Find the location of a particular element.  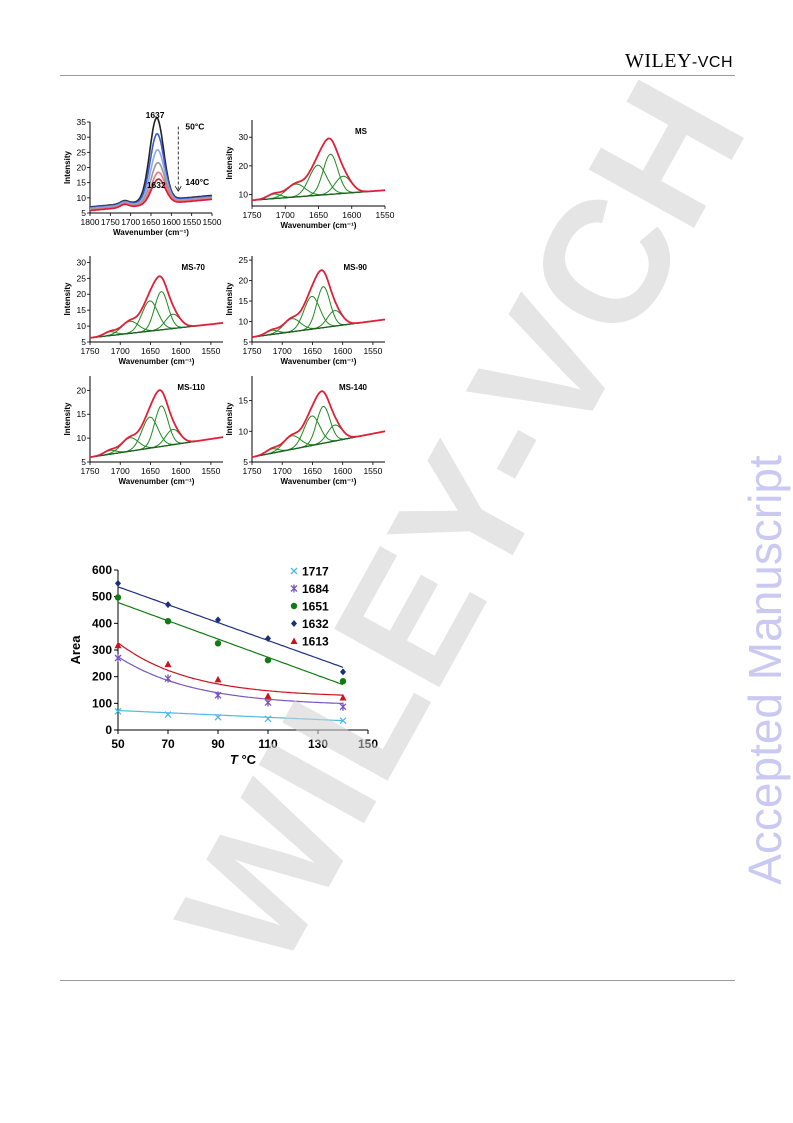

temp-label-low: 140°C is located at coordinates (197, 182).